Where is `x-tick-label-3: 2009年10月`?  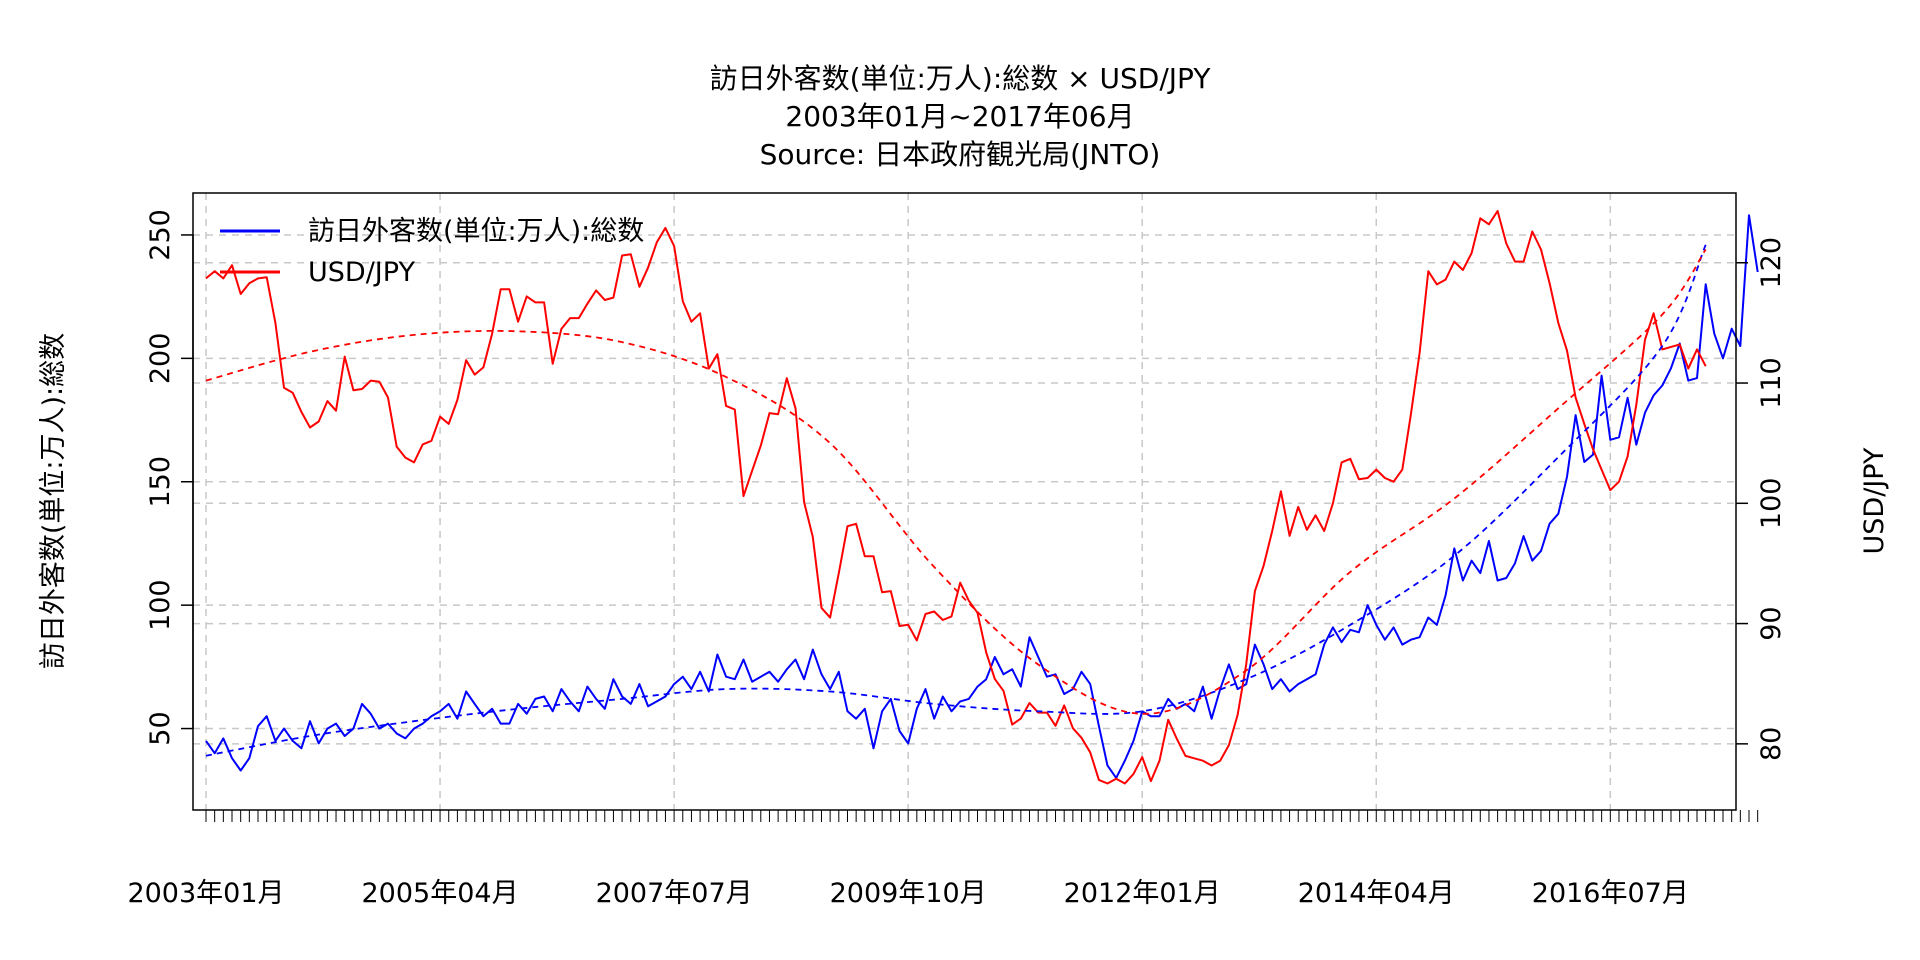 x-tick-label-3: 2009年10月 is located at coordinates (908, 893).